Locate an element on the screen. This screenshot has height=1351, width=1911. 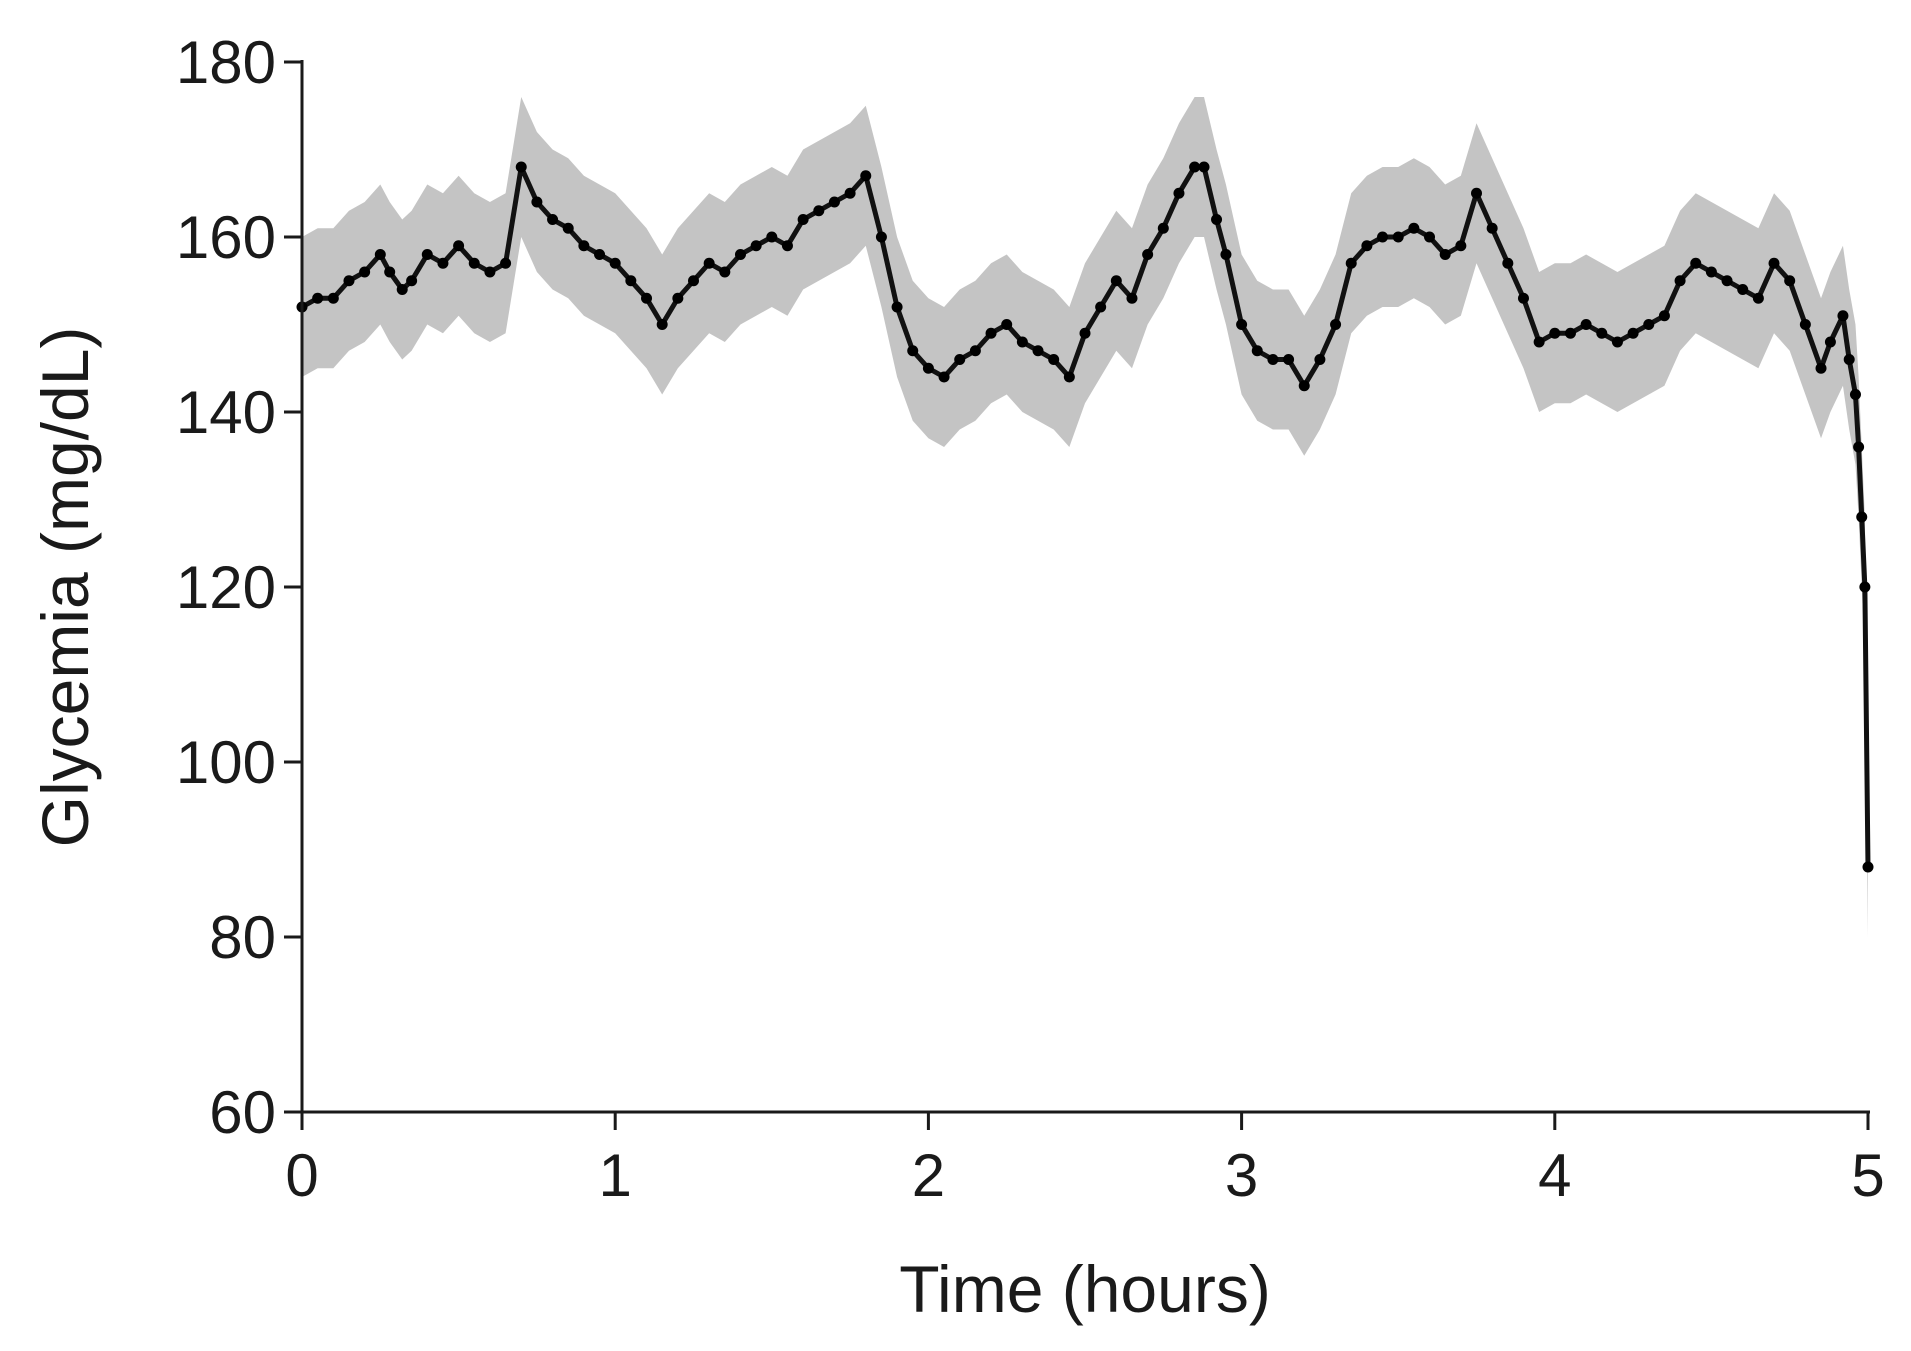
y-axis-ticks: 60 80 100 120 140 160 180 is located at coordinates (239, 587).